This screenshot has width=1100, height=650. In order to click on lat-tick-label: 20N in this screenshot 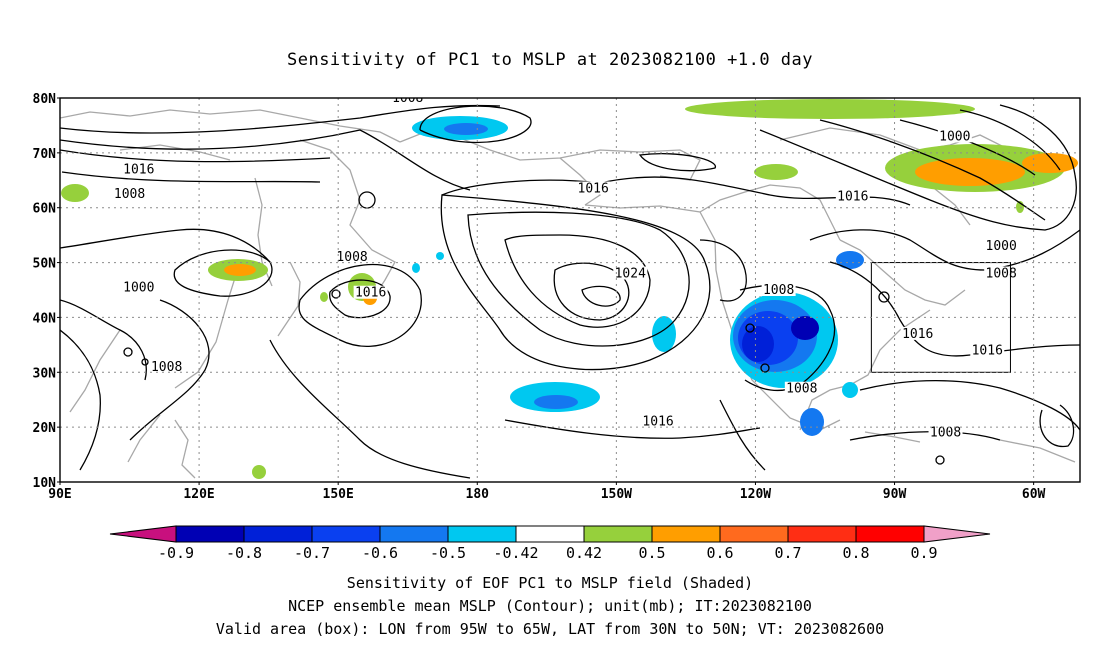, I will do `click(45, 428)`.